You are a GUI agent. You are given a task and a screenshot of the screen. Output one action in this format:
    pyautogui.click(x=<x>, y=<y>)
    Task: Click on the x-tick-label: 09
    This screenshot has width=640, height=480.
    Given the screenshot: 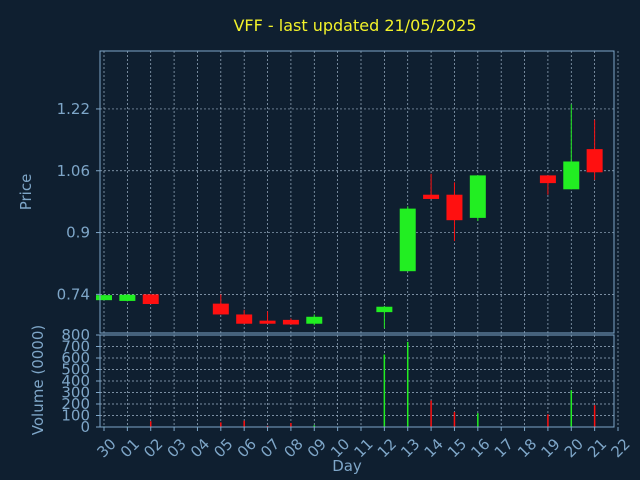 What is the action you would take?
    pyautogui.click(x=317, y=448)
    